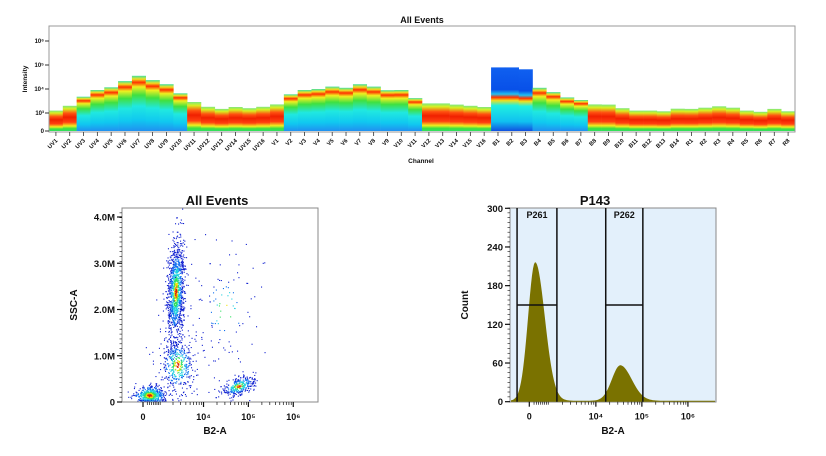  Describe the element at coordinates (691, 119) in the screenshot. I see `spectrum-column-r1` at that location.